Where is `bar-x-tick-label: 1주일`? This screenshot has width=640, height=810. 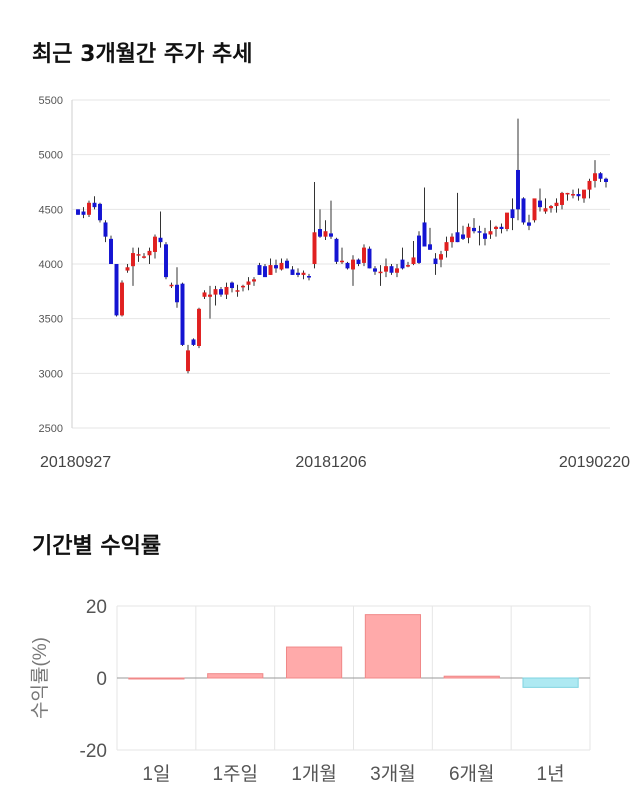 bar-x-tick-label: 1주일 is located at coordinates (235, 774).